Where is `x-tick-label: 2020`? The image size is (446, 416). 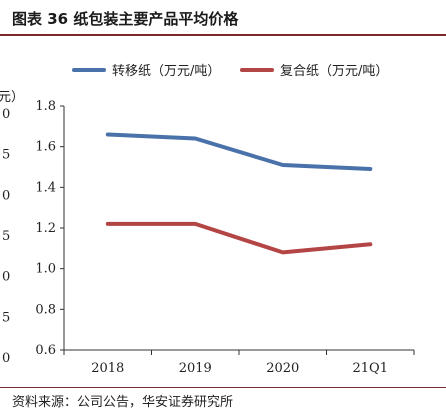
x-tick-label: 2020 is located at coordinates (282, 368).